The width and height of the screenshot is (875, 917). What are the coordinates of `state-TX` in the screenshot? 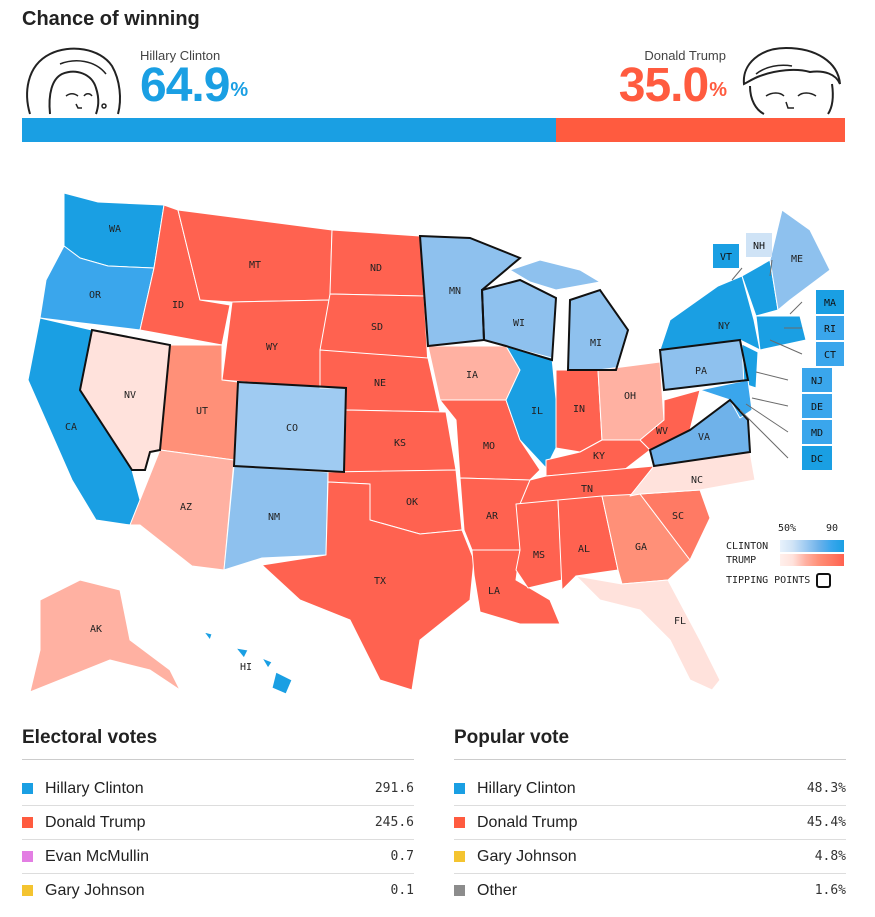 It's located at (368, 586).